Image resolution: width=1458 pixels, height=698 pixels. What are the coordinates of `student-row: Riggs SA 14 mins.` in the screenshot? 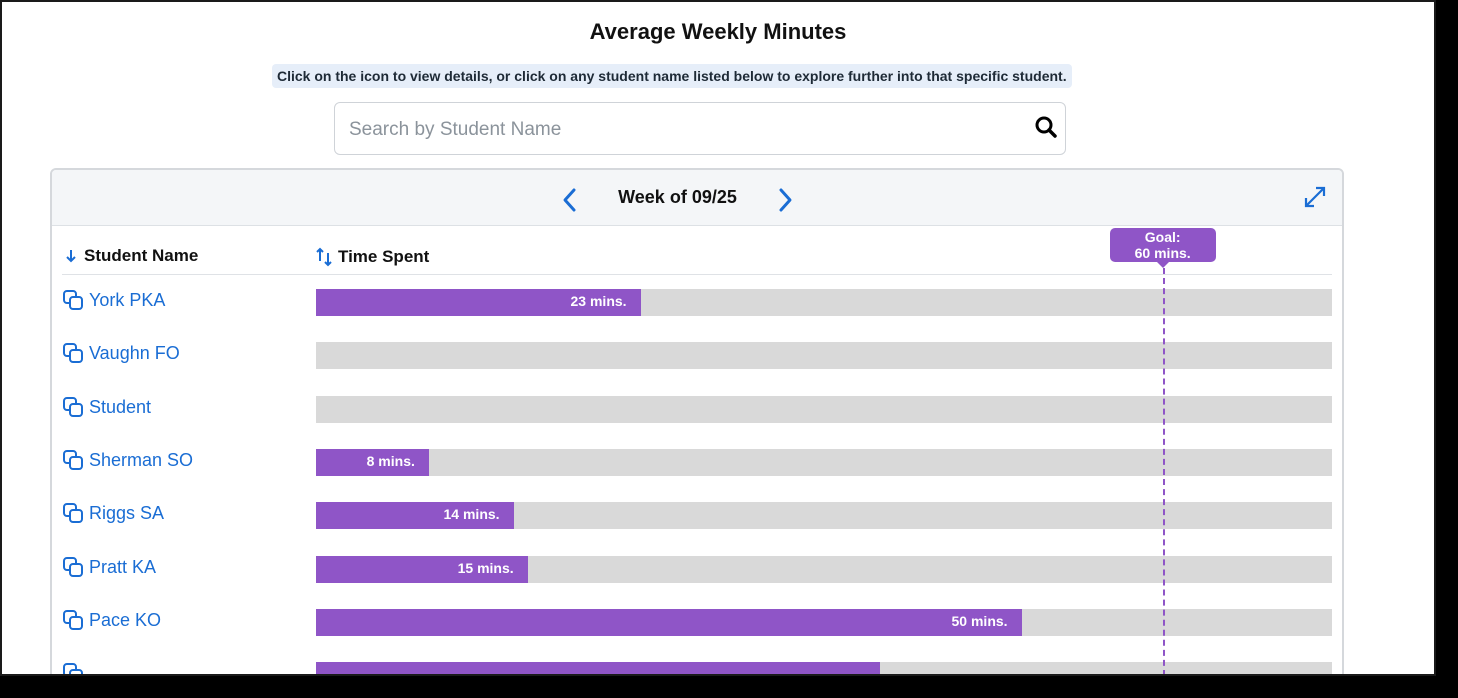 It's located at (697, 516).